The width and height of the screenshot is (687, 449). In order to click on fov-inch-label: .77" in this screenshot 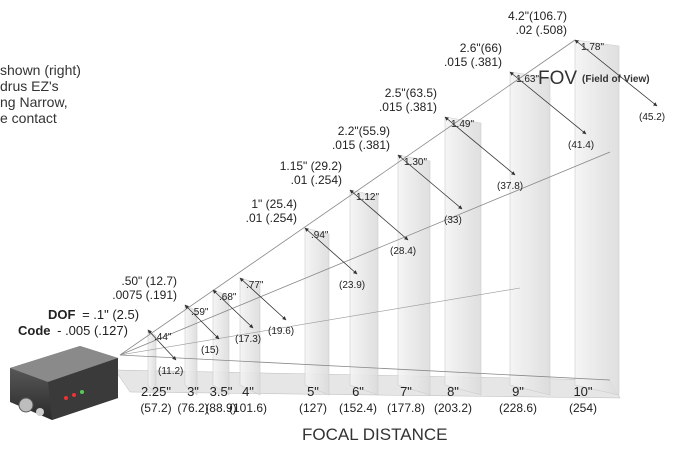, I will do `click(255, 285)`.